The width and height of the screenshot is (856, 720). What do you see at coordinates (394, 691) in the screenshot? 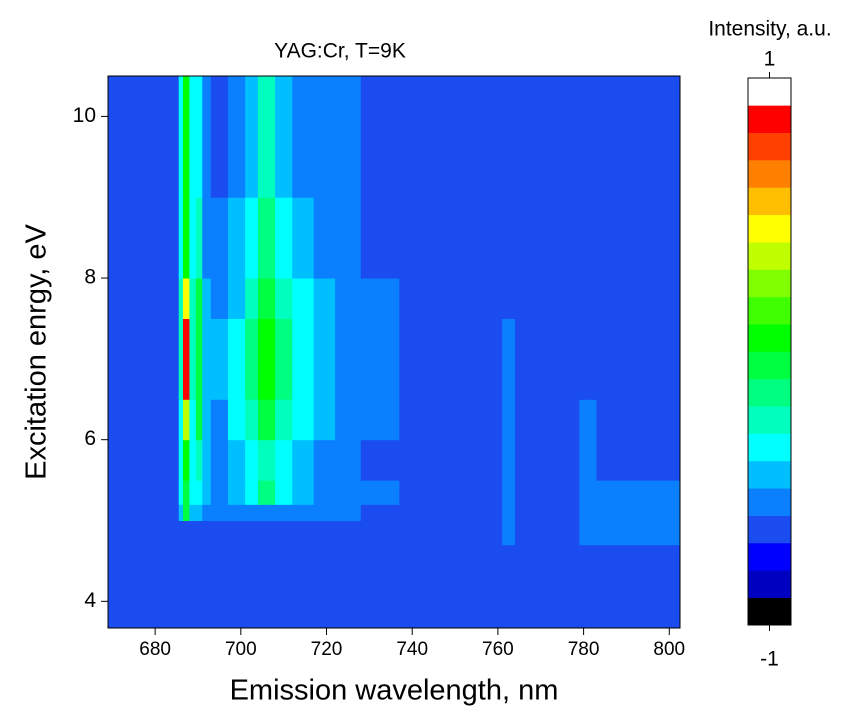
I see `x-axis-label: Emission wavelength, nm` at bounding box center [394, 691].